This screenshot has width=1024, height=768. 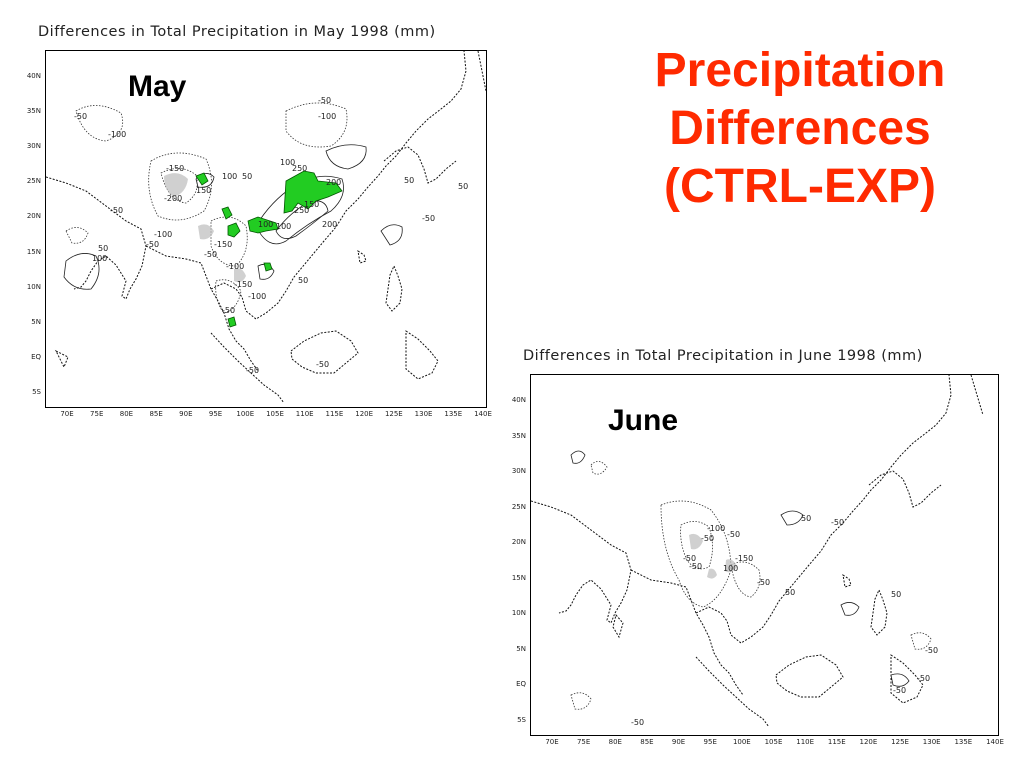 What do you see at coordinates (304, 414) in the screenshot?
I see `may-lon-tick: 110E` at bounding box center [304, 414].